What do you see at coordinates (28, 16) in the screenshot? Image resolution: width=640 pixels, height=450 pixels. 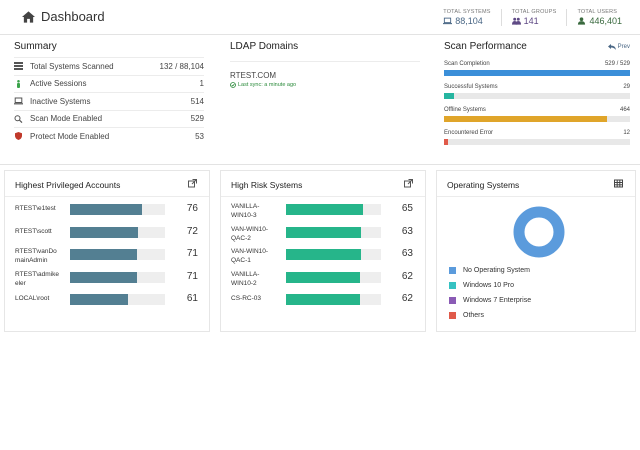 I see `home-icon` at bounding box center [28, 16].